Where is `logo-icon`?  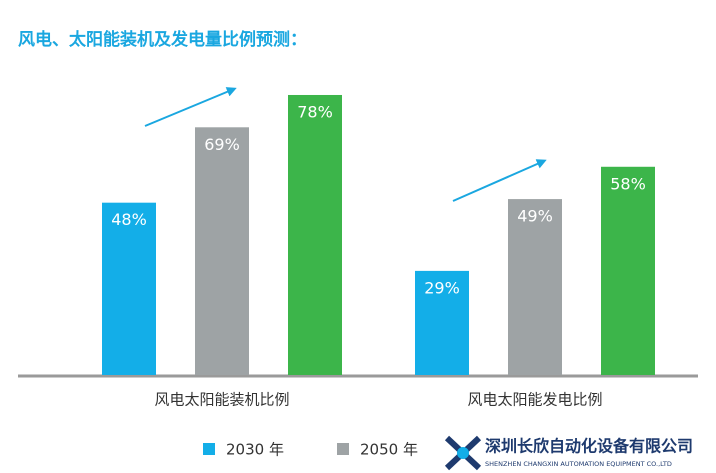 logo-icon is located at coordinates (463, 453).